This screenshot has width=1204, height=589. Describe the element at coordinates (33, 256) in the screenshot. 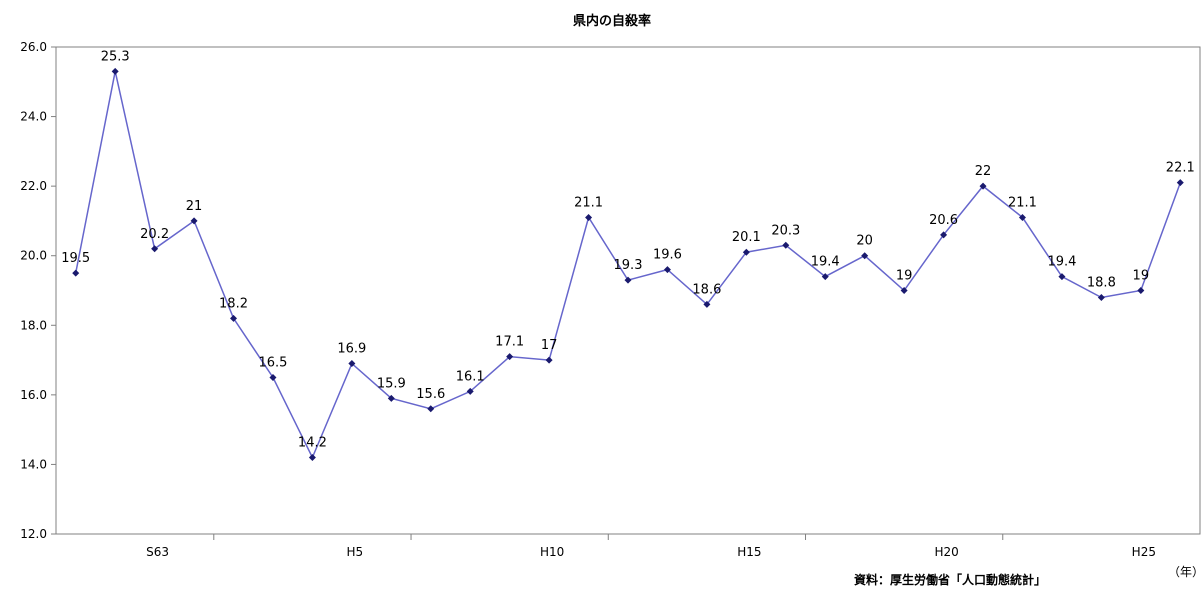

I see `y-tick-label: 20.0` at that location.